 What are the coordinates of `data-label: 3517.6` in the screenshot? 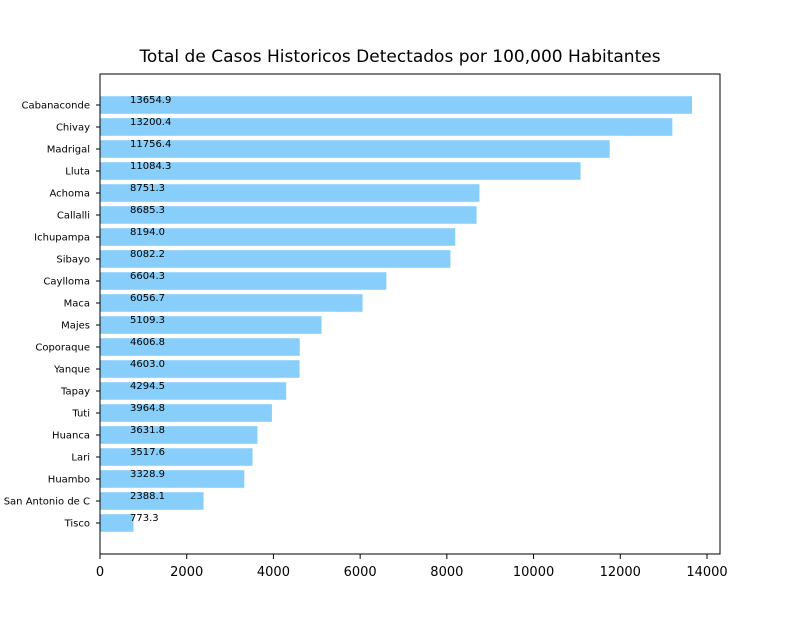 It's located at (147, 452).